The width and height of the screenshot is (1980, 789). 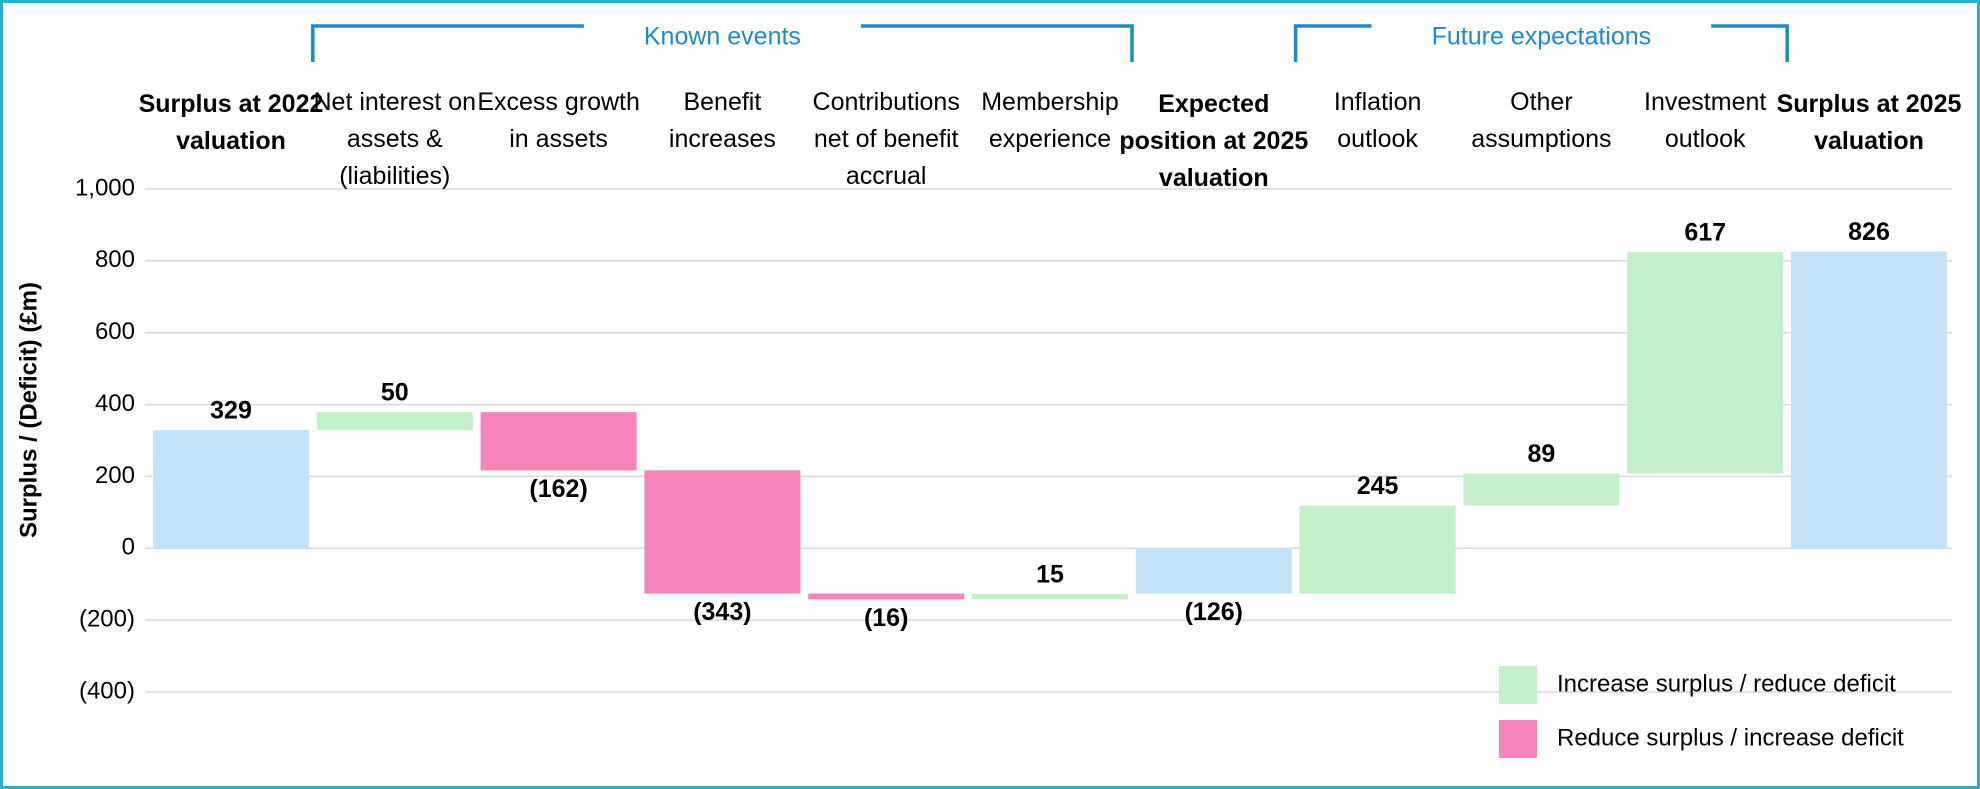 I want to click on group-label: Future expectations, so click(x=1542, y=37).